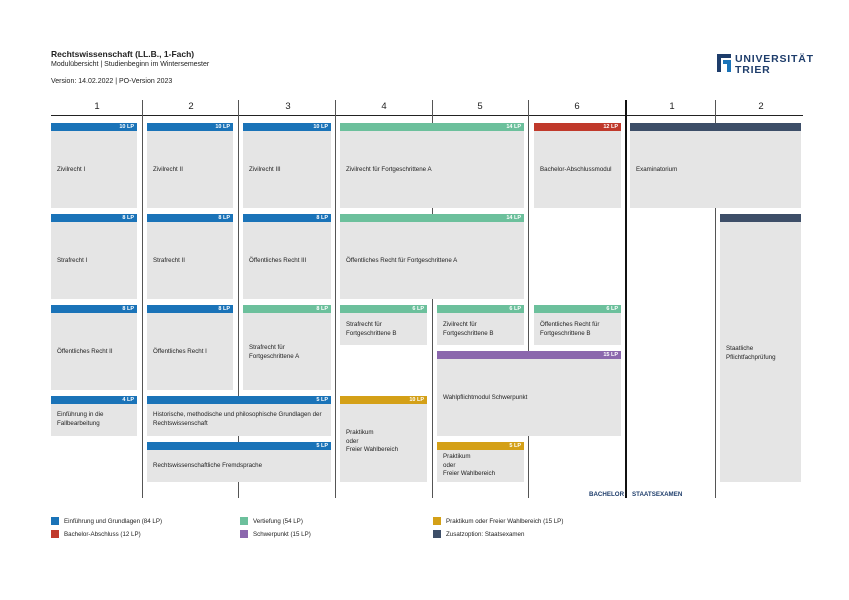 The height and width of the screenshot is (600, 849). What do you see at coordinates (94, 256) in the screenshot?
I see `module-strafrecht-1: 8 LP Strafrecht I` at bounding box center [94, 256].